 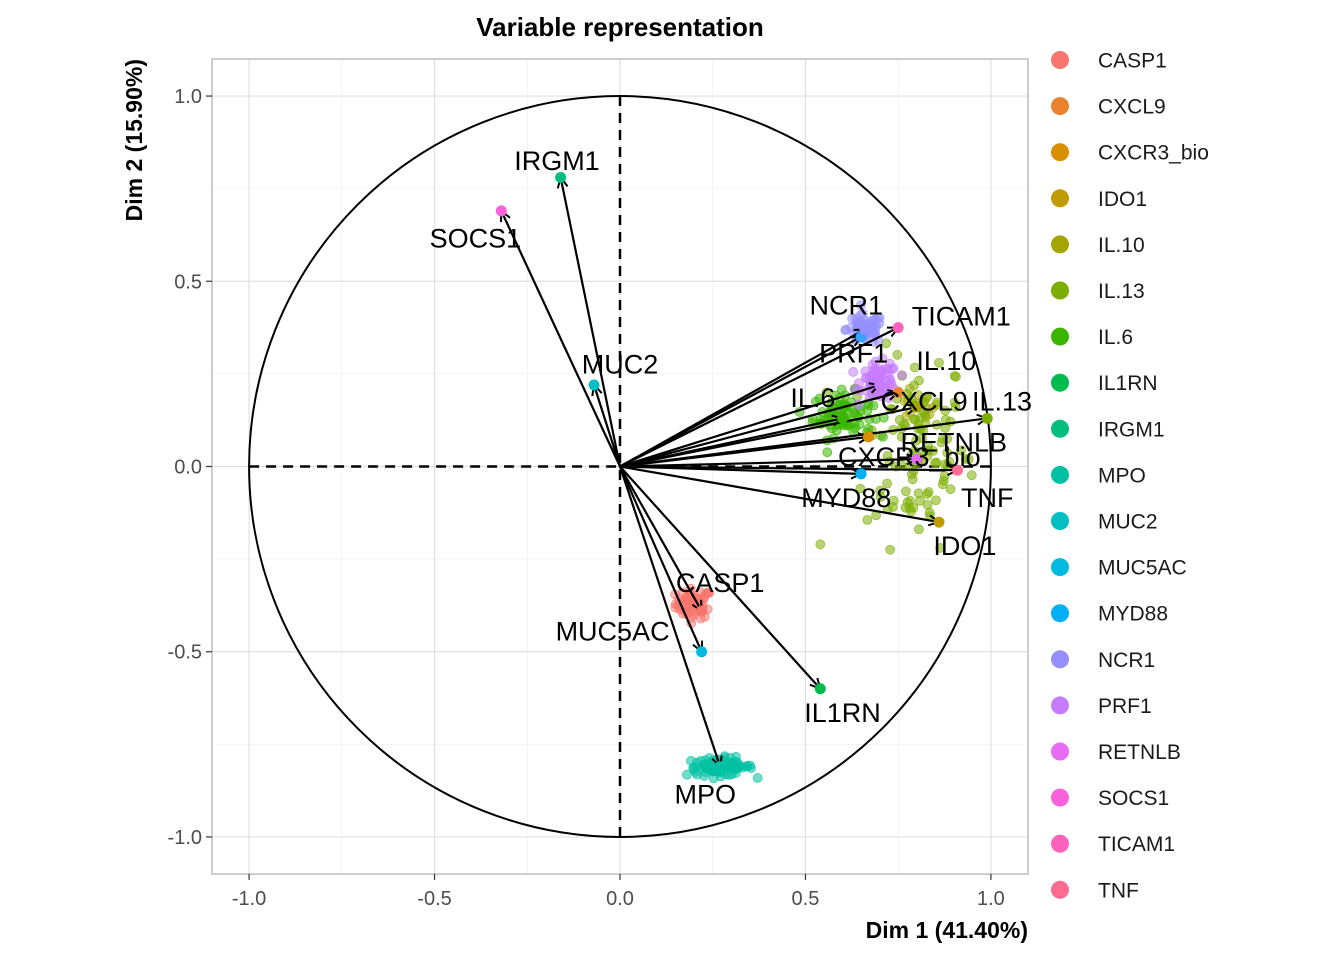 What do you see at coordinates (1115, 337) in the screenshot?
I see `legend-label: IL.6` at bounding box center [1115, 337].